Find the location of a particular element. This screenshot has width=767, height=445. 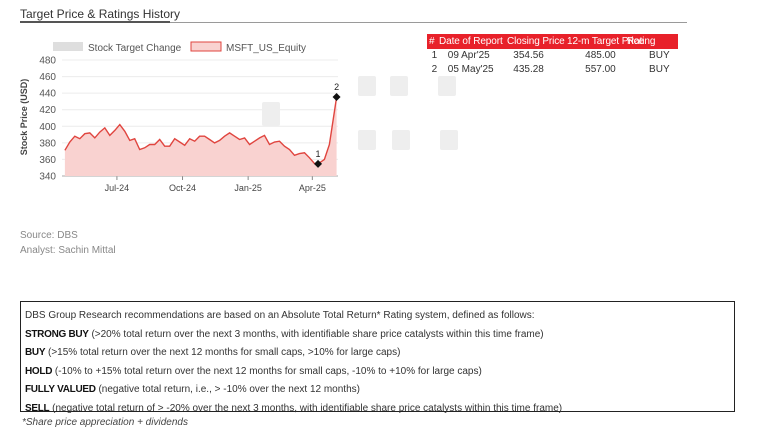

rating-term: SELL is located at coordinates (37, 408).